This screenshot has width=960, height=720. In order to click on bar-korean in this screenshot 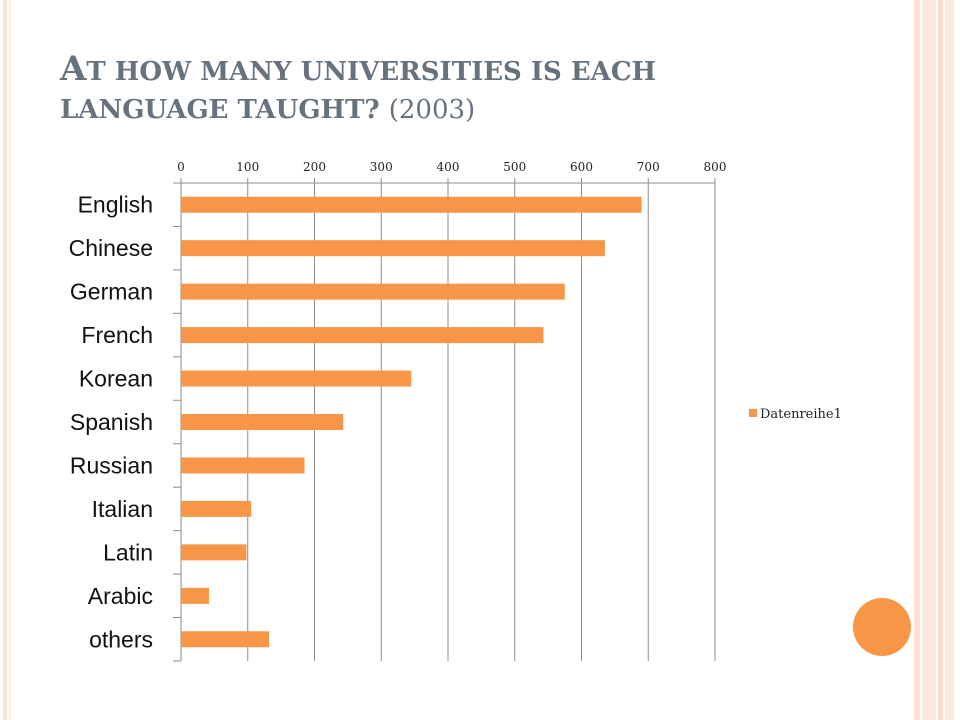, I will do `click(296, 378)`.